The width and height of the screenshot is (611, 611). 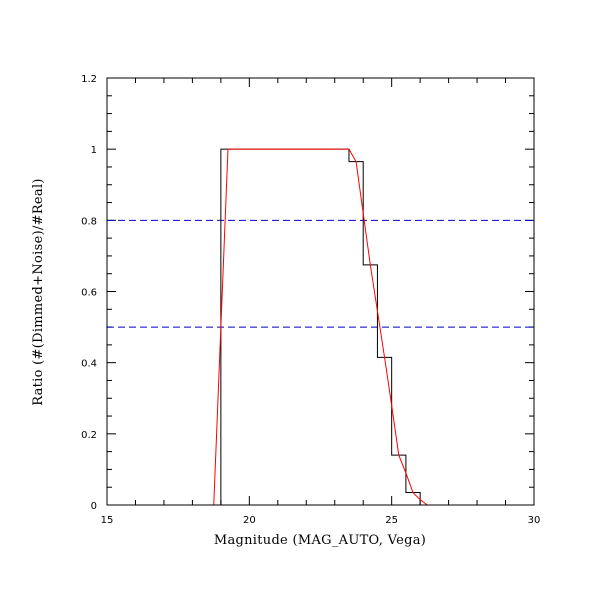 What do you see at coordinates (391, 520) in the screenshot?
I see `x-tick-label: 25` at bounding box center [391, 520].